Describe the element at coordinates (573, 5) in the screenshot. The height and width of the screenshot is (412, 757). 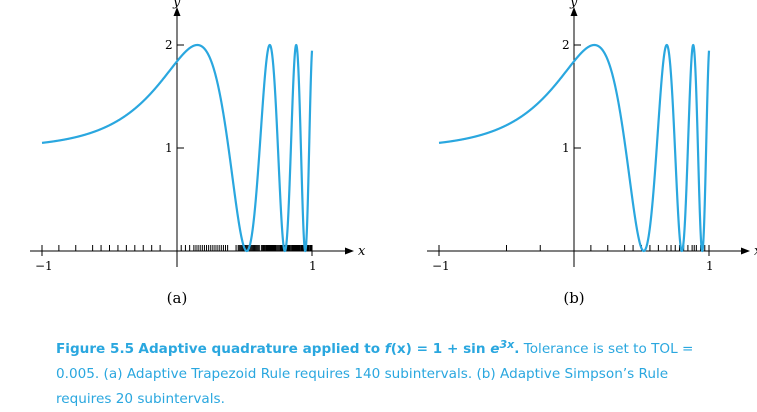
I see `panel-b-y-axis-name: y` at that location.